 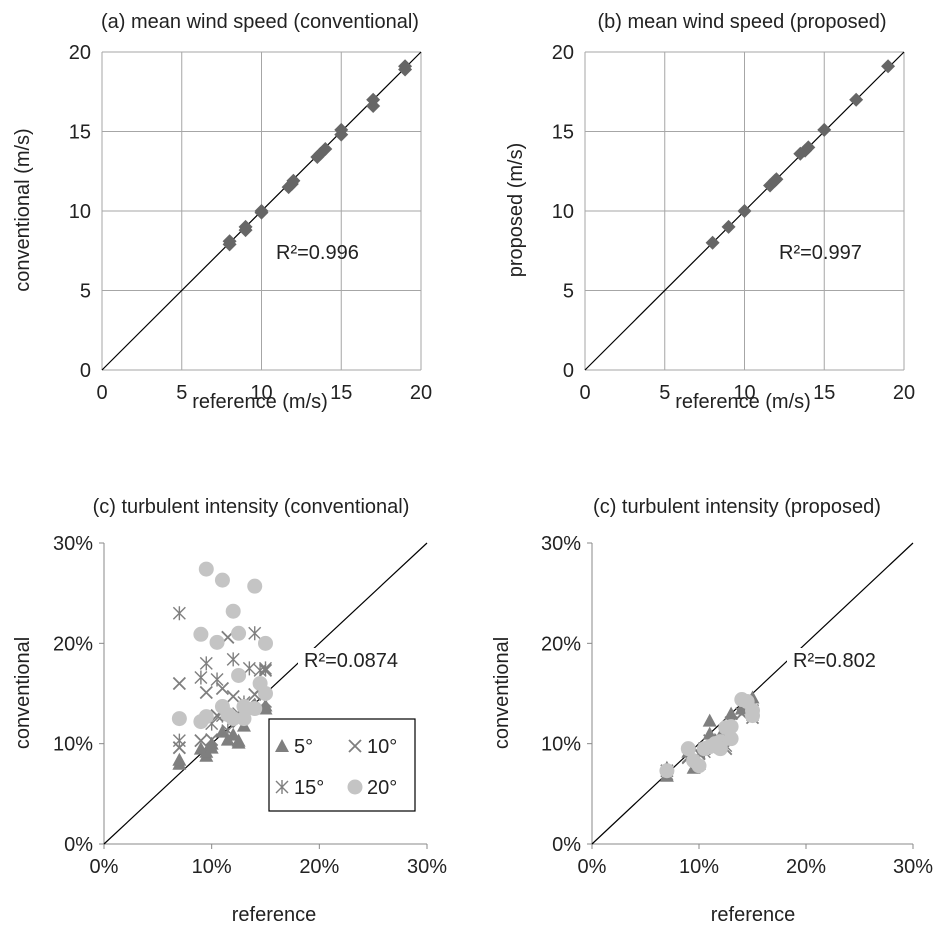 I want to click on legend: 5° 10° 15° 20°, so click(x=342, y=765).